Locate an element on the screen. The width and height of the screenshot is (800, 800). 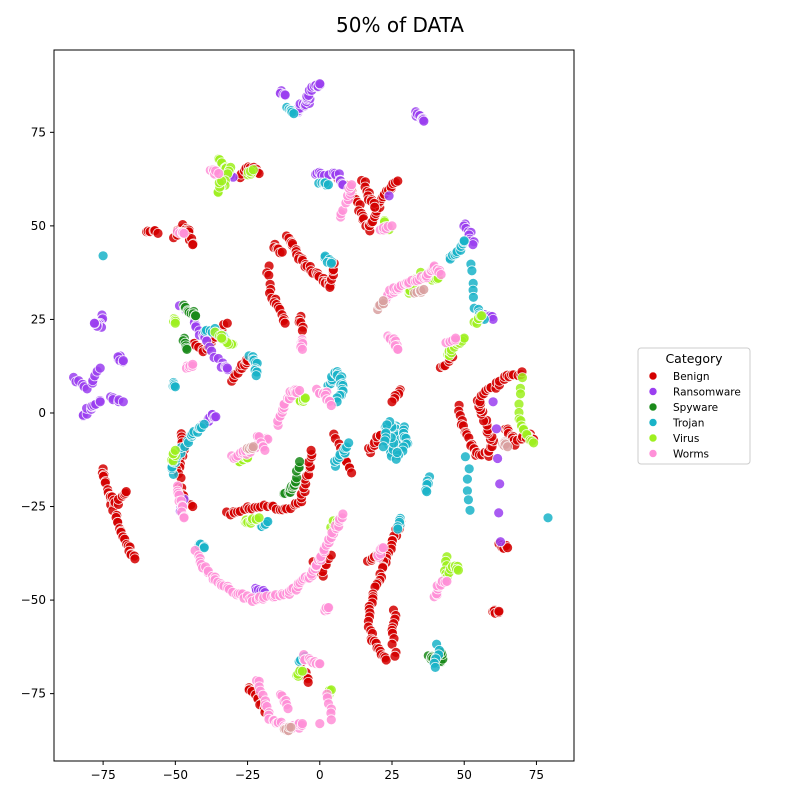
y-tick-label: −75 is located at coordinates (33, 694).